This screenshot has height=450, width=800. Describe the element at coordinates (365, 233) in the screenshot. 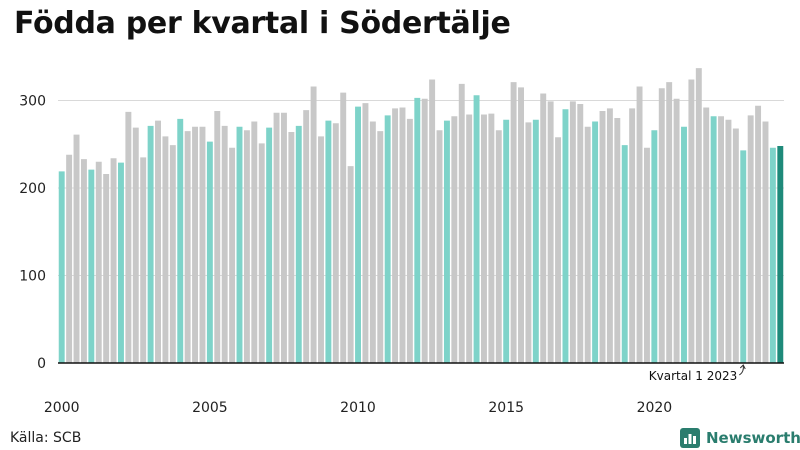

I see `bar: 2010 K2: 297` at that location.